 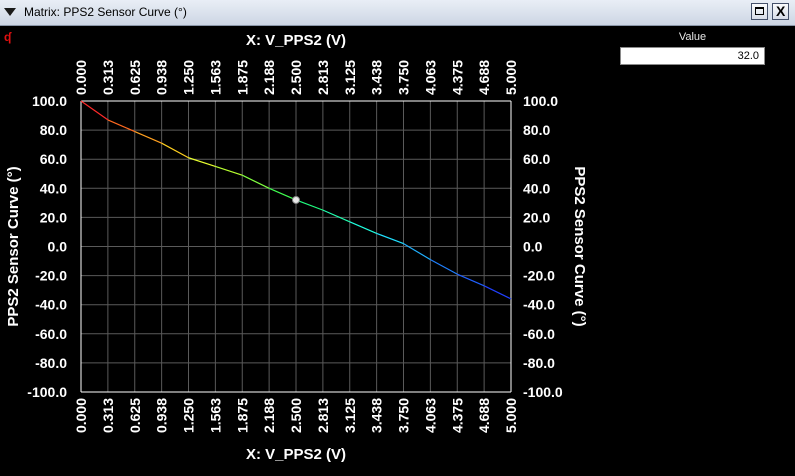 What do you see at coordinates (53, 188) in the screenshot?
I see `y-tick-label-left: 40.0` at bounding box center [53, 188].